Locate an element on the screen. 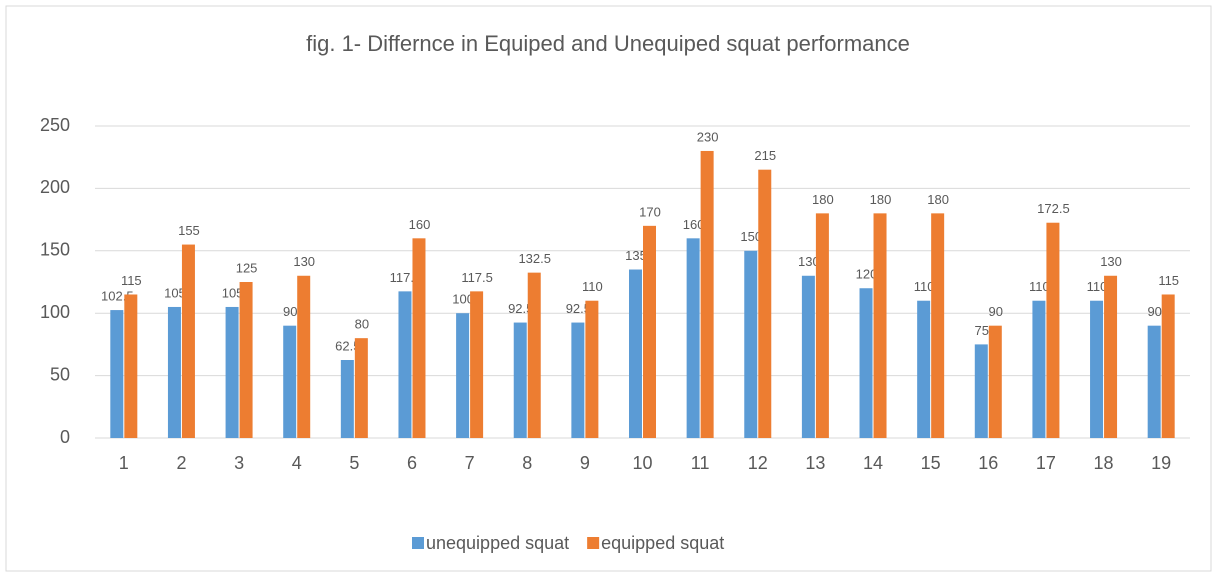  x-tick-label: 11 is located at coordinates (700, 463).